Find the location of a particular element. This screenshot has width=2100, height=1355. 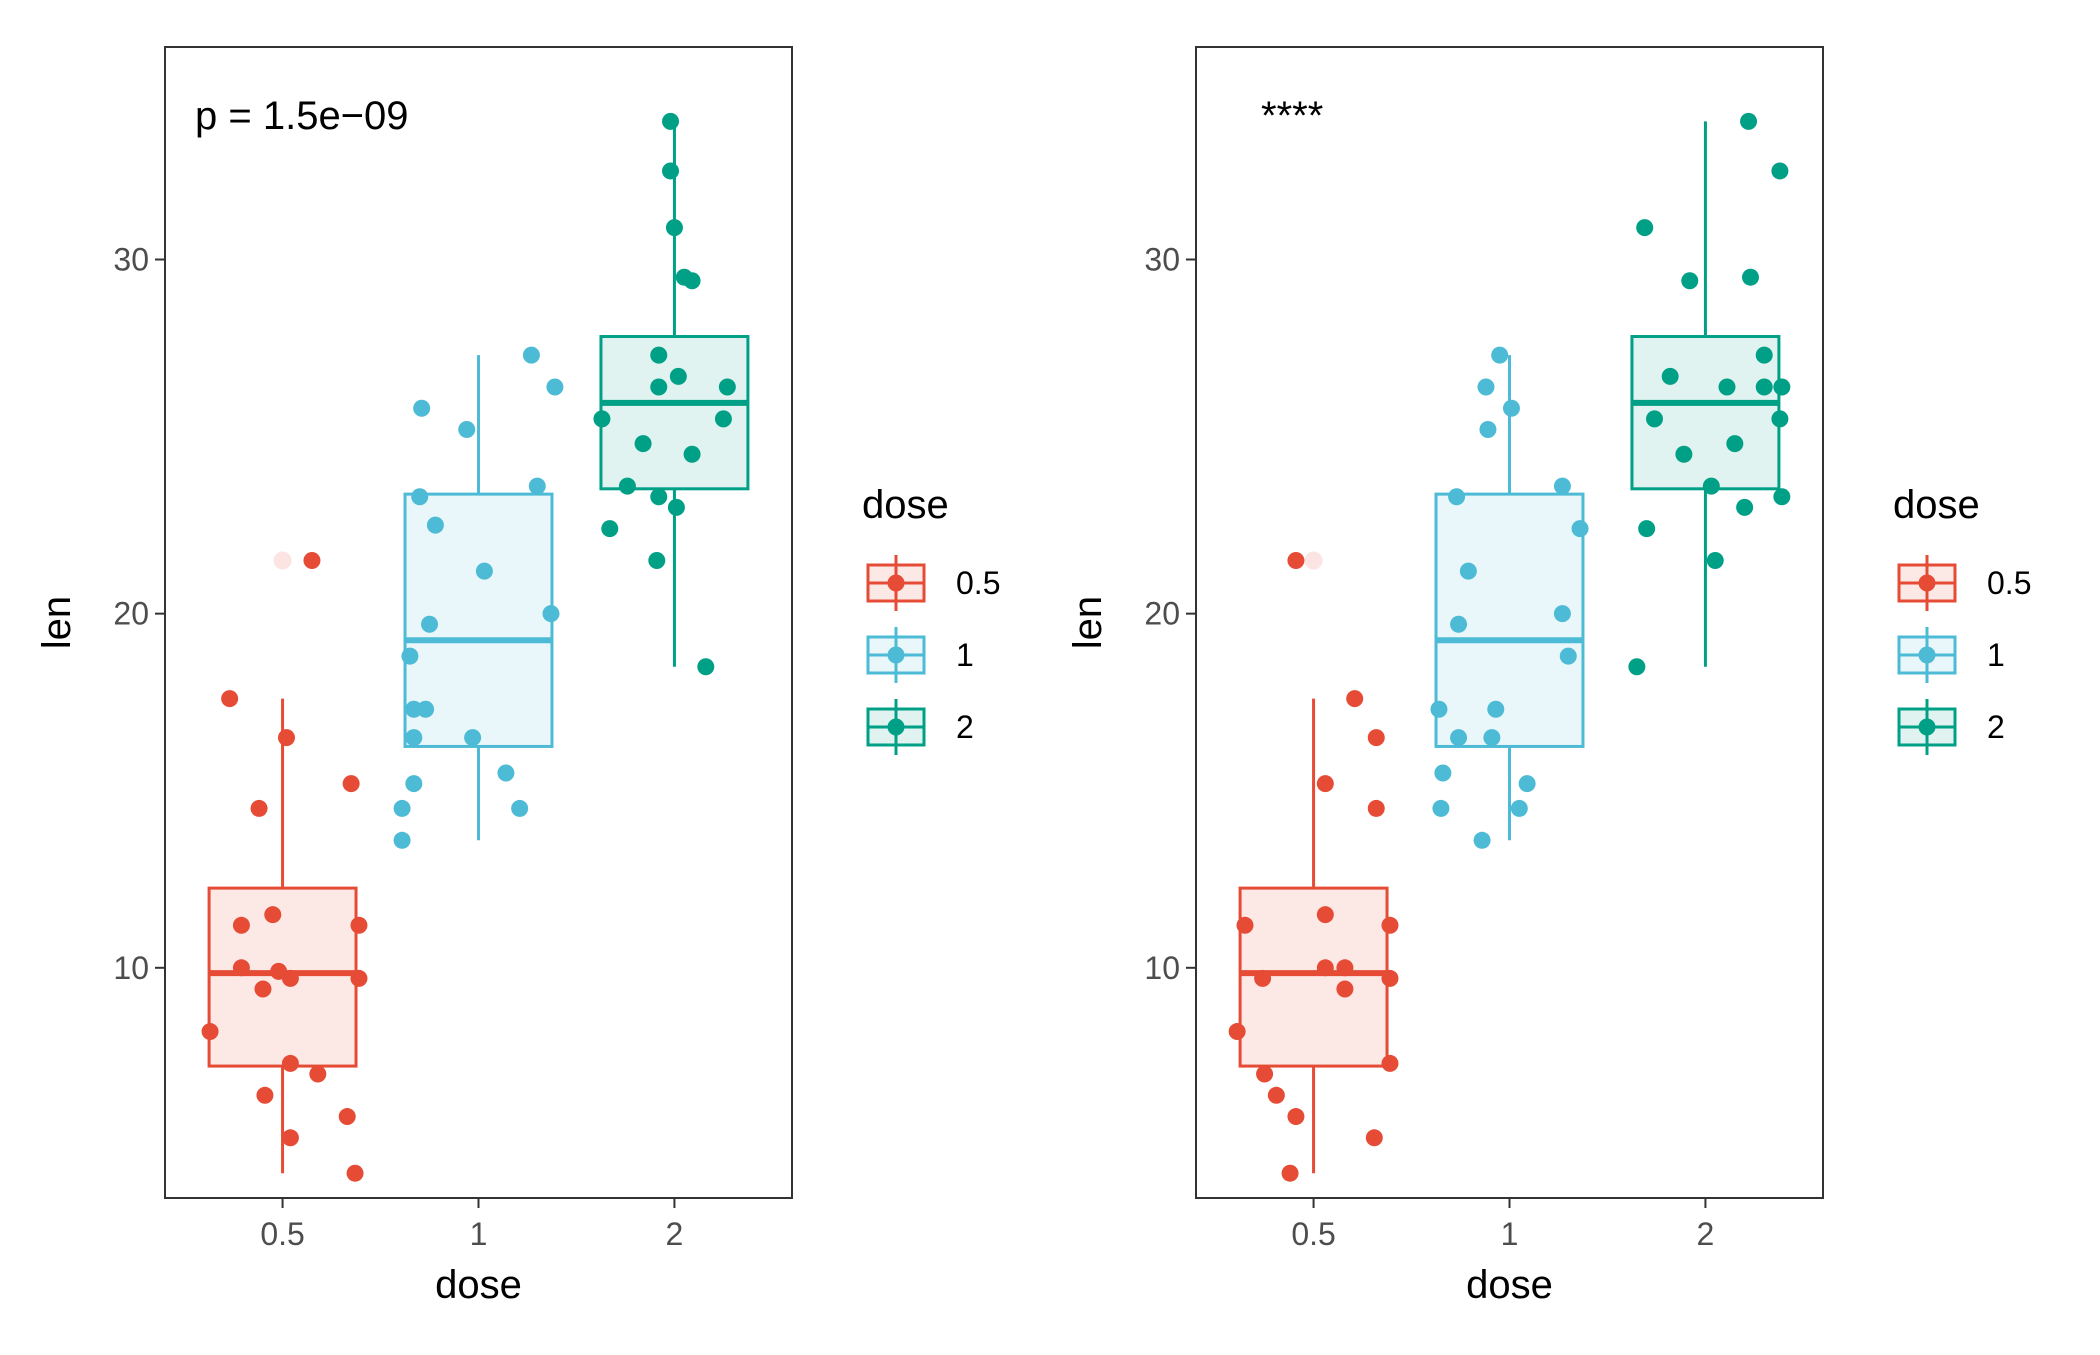

legend-title: dose is located at coordinates (1936, 505).